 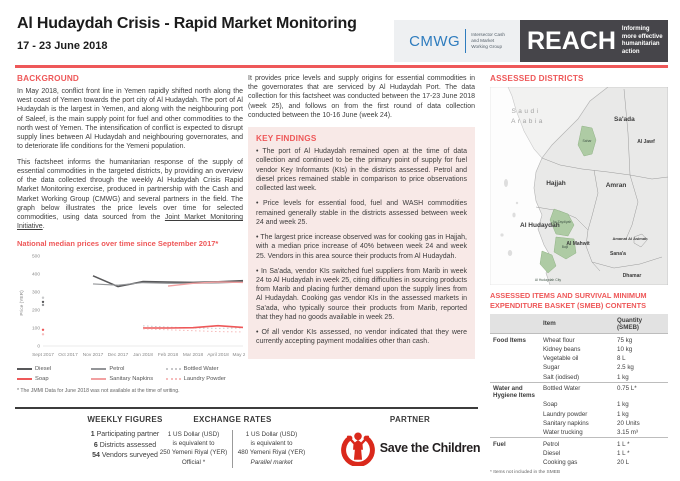 I want to click on legend-label: Diesel, so click(x=43, y=368).